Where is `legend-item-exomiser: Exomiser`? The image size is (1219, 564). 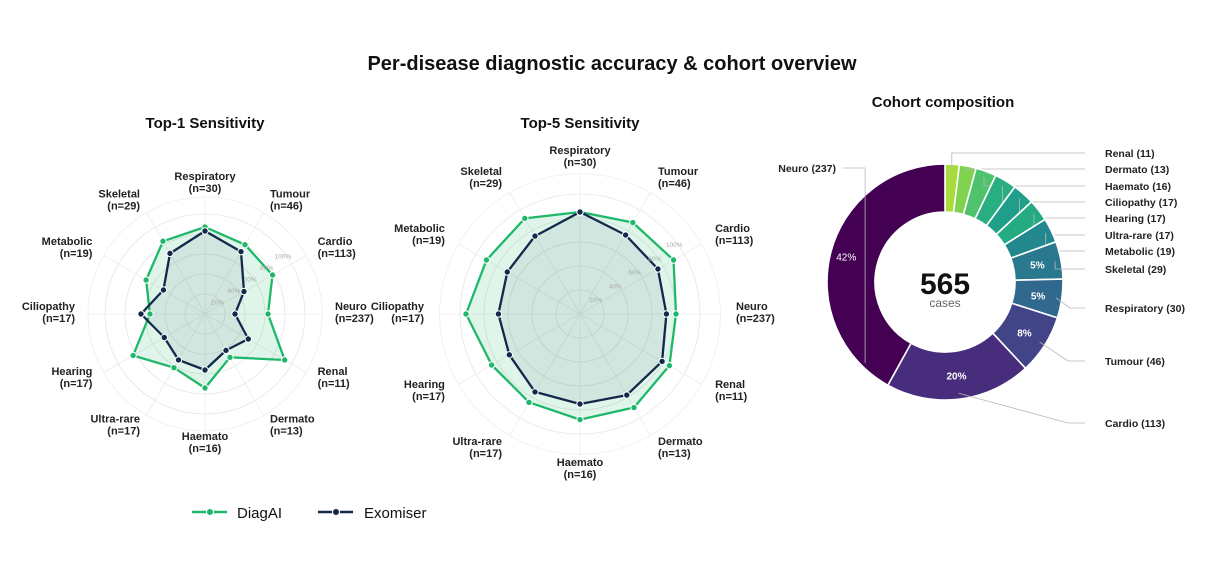
legend-item-exomiser: Exomiser is located at coordinates (372, 513).